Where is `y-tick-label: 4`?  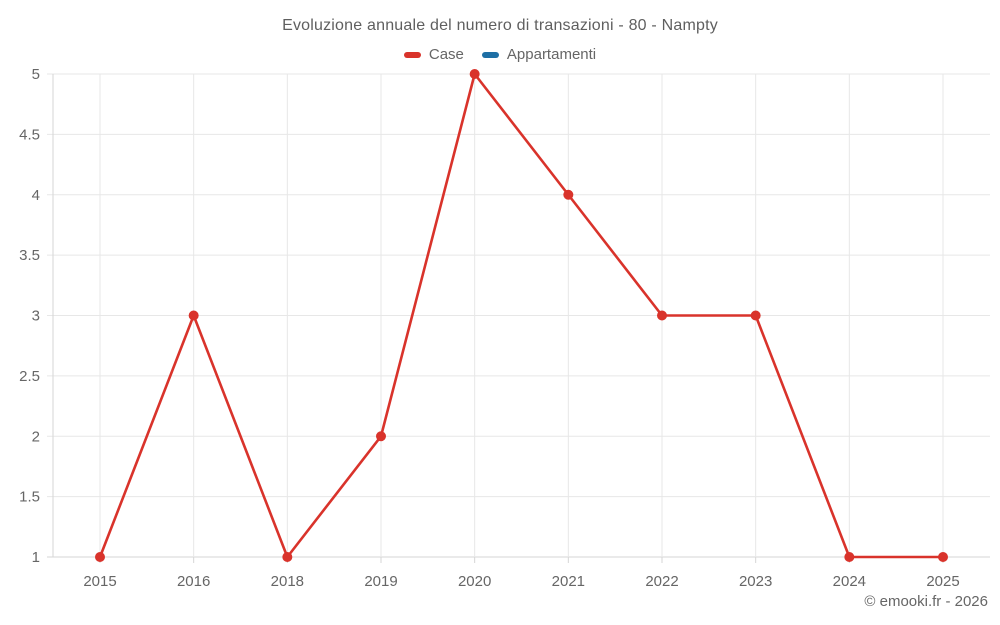 y-tick-label: 4 is located at coordinates (36, 195).